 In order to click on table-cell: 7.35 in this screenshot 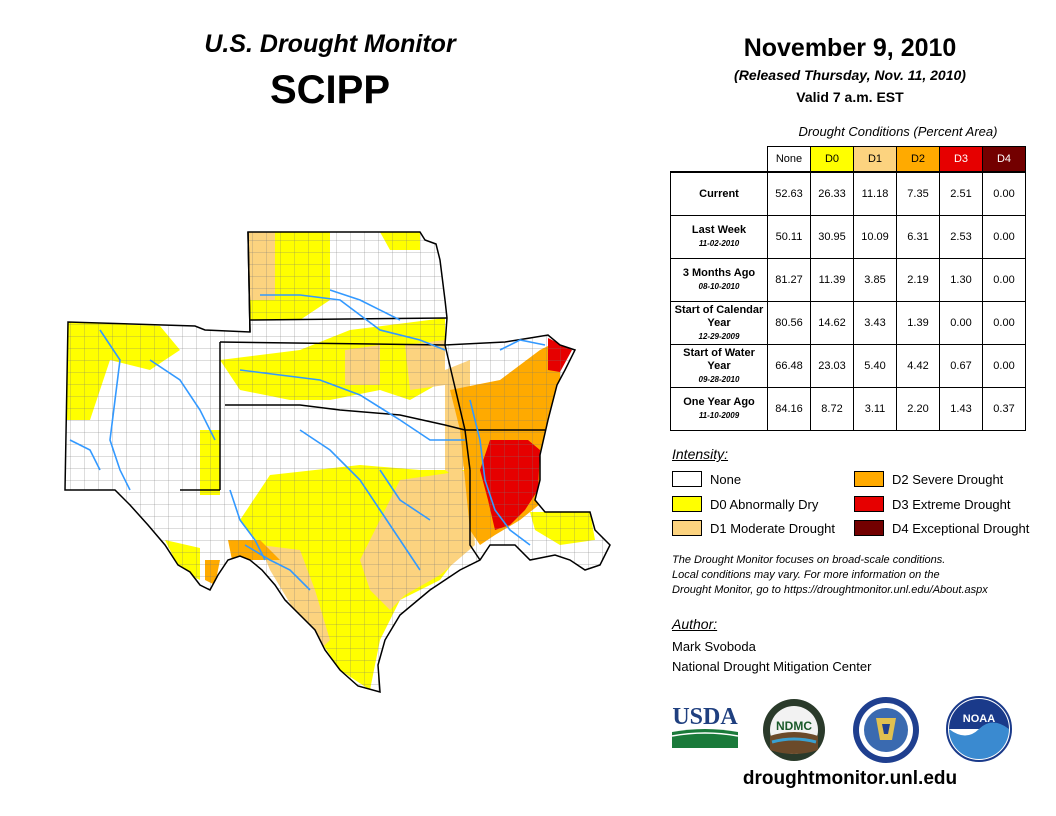, I will do `click(918, 193)`.